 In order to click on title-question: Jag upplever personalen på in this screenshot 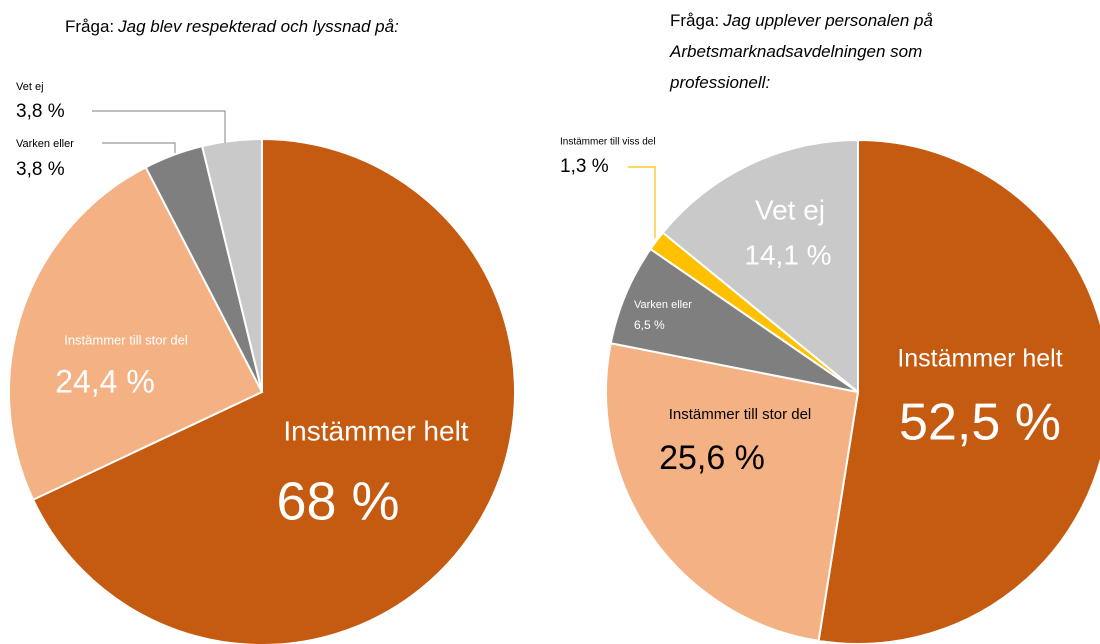, I will do `click(827, 20)`.